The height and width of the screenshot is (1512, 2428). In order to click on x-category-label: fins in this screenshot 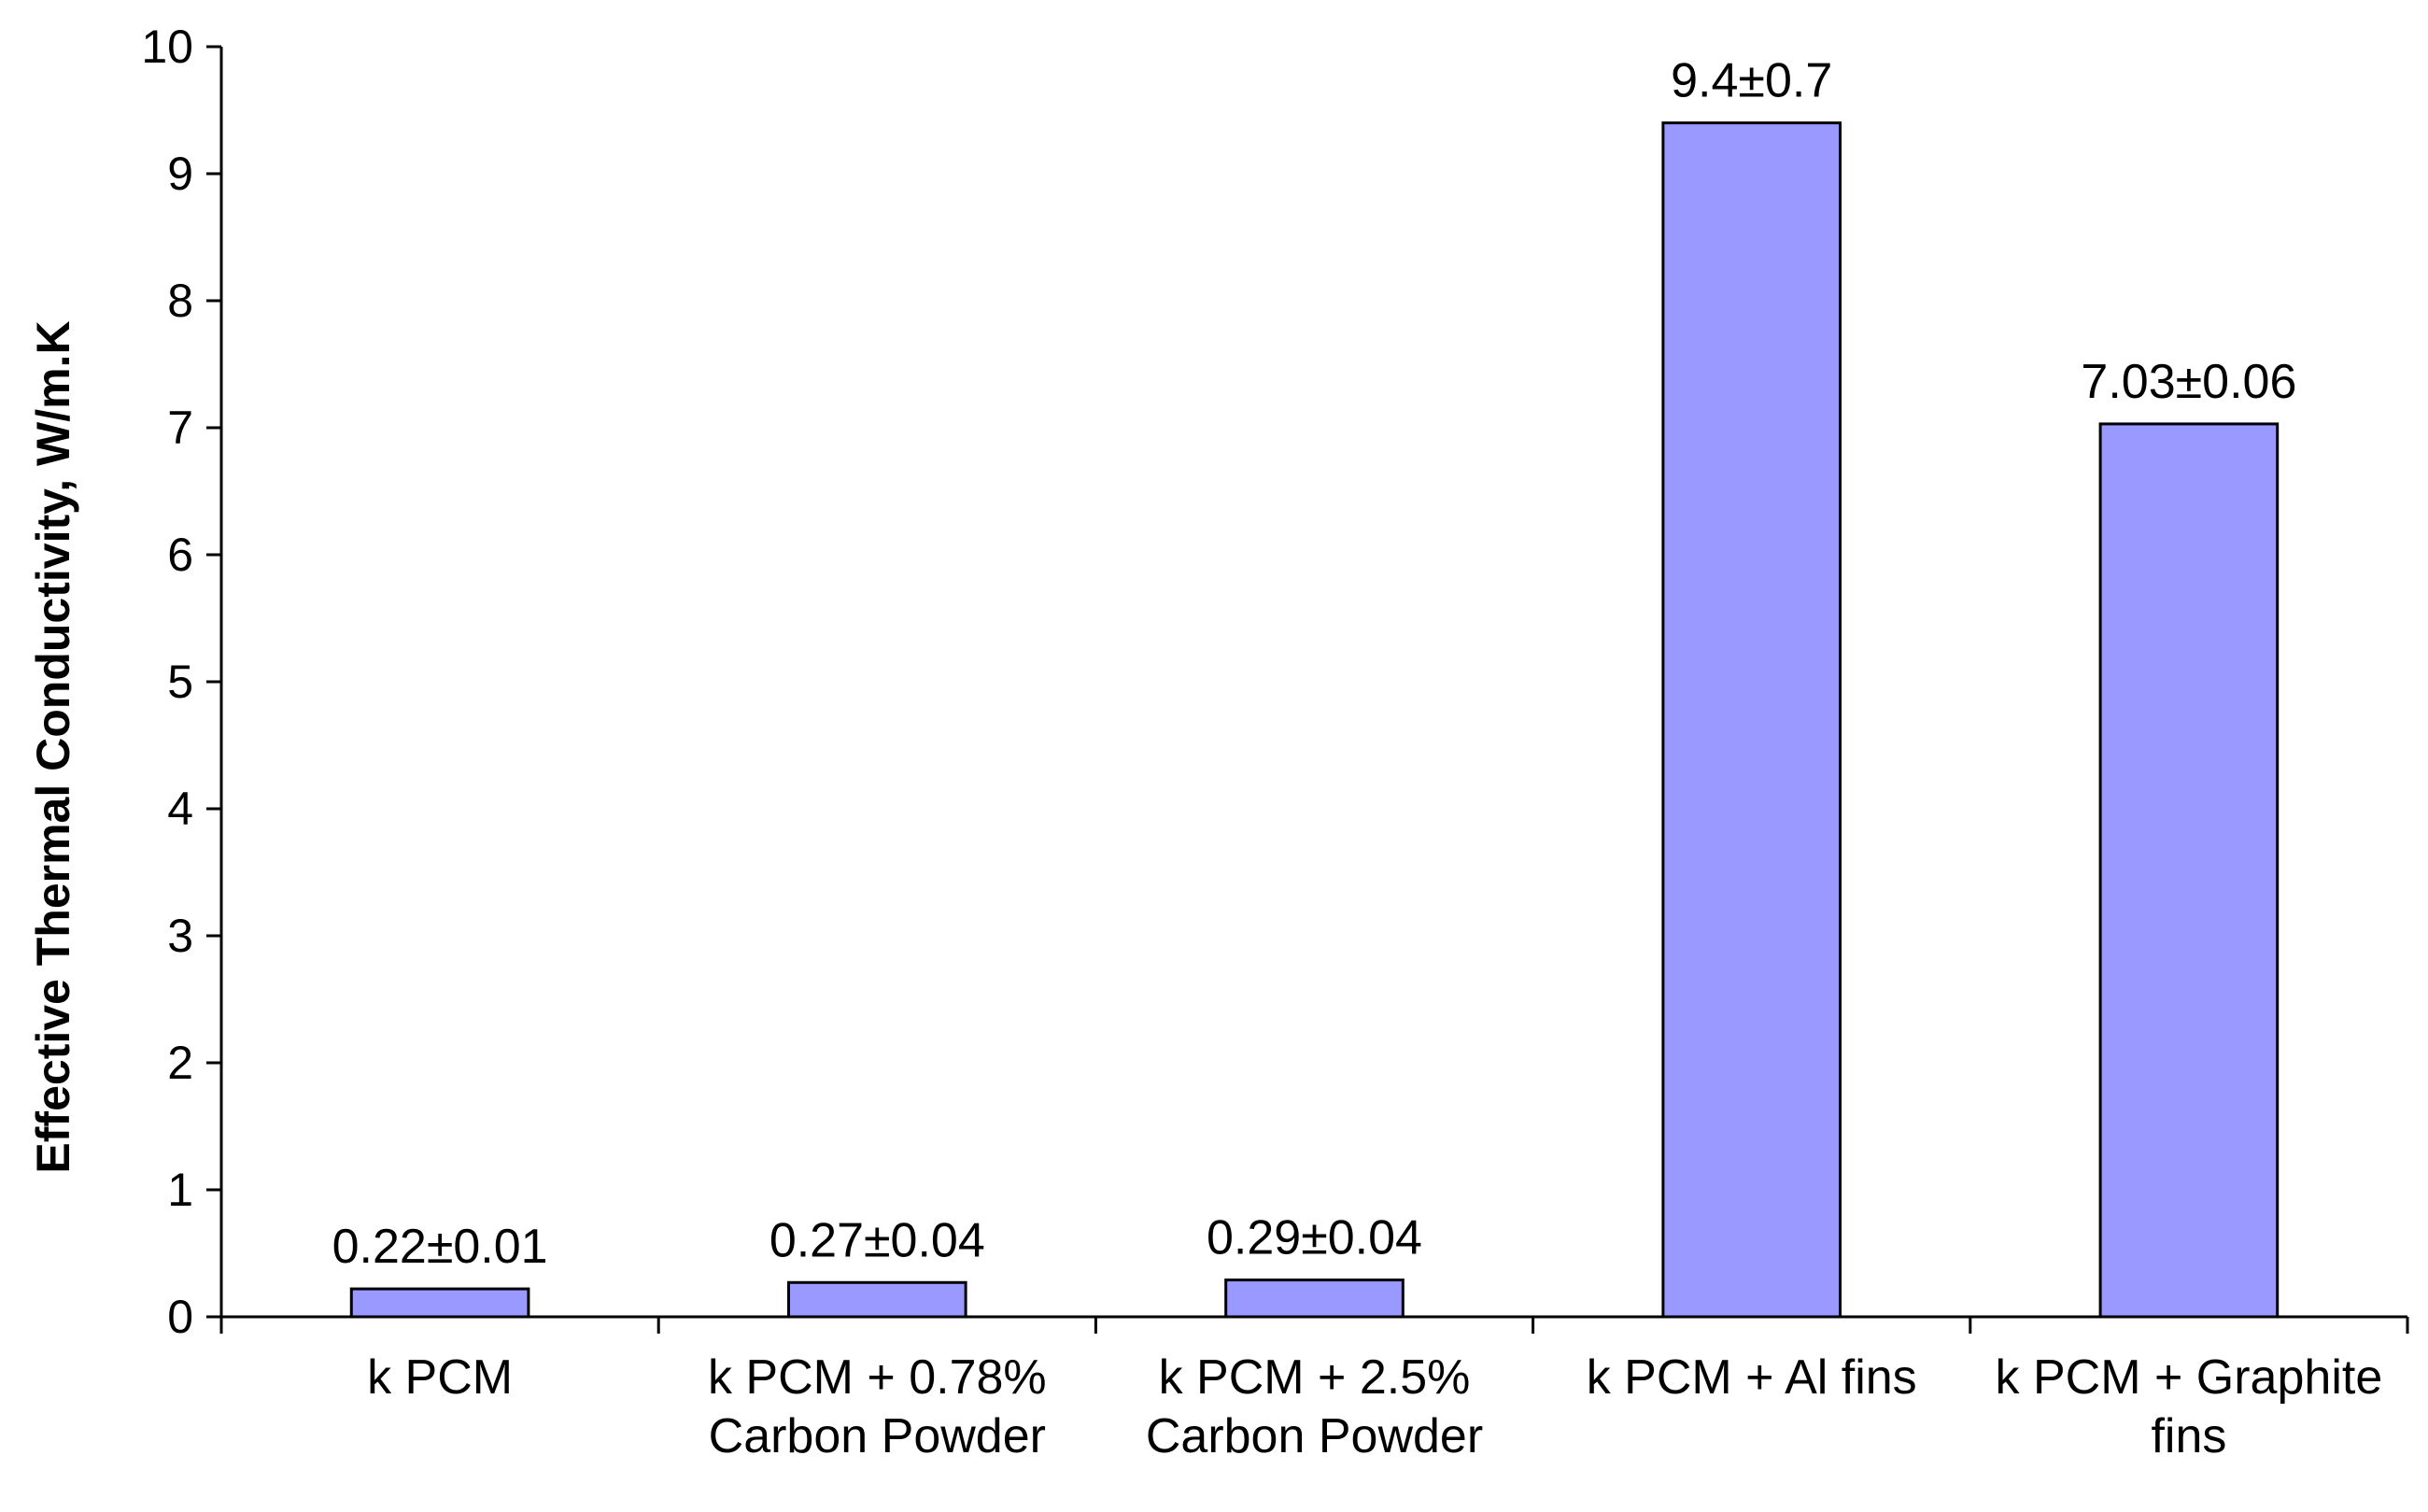, I will do `click(2188, 1436)`.